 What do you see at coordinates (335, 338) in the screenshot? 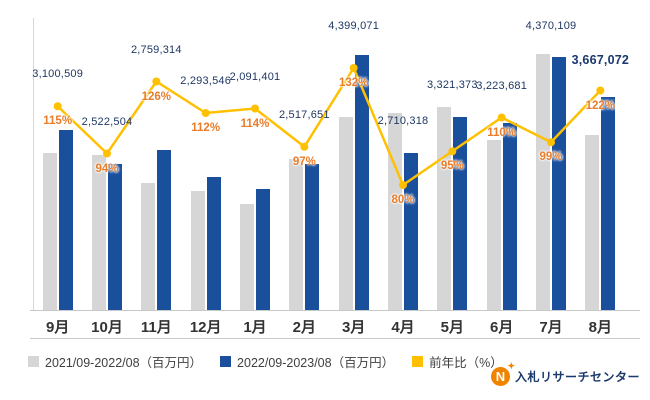
I see `axis-bottom-line` at bounding box center [335, 338].